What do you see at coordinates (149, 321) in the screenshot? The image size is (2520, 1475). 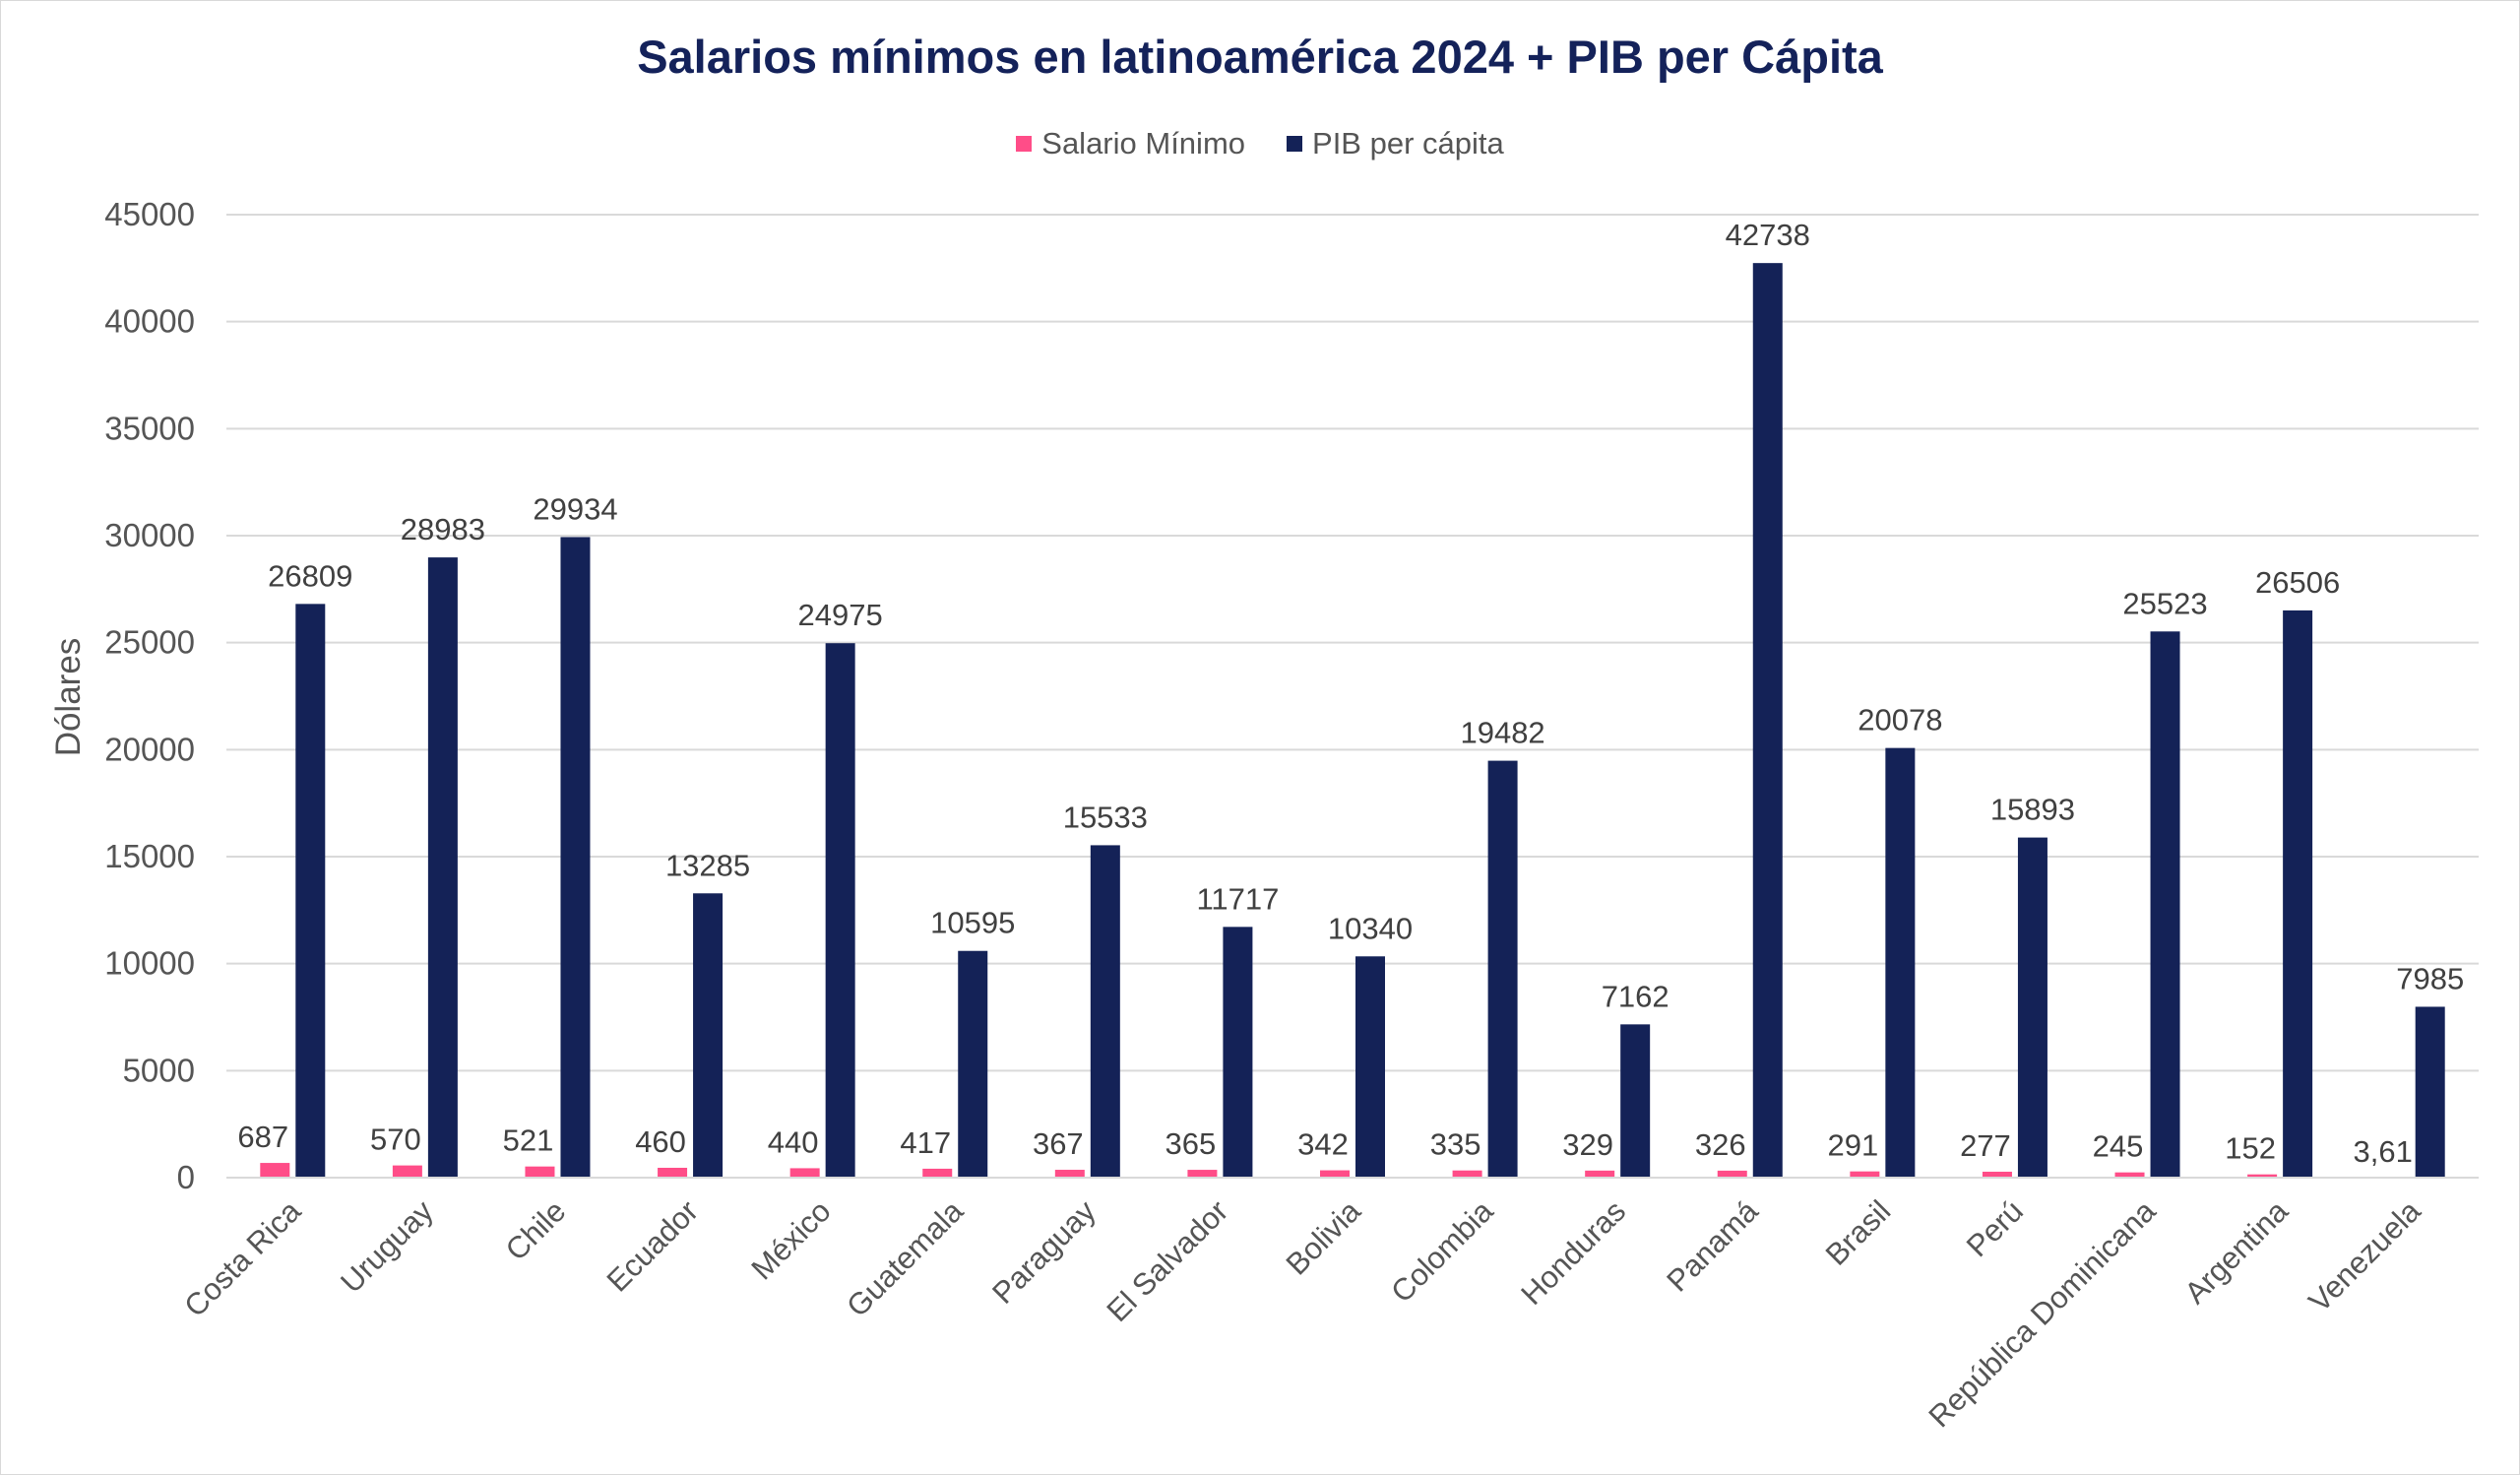 I see `y-tick-label: 40000` at bounding box center [149, 321].